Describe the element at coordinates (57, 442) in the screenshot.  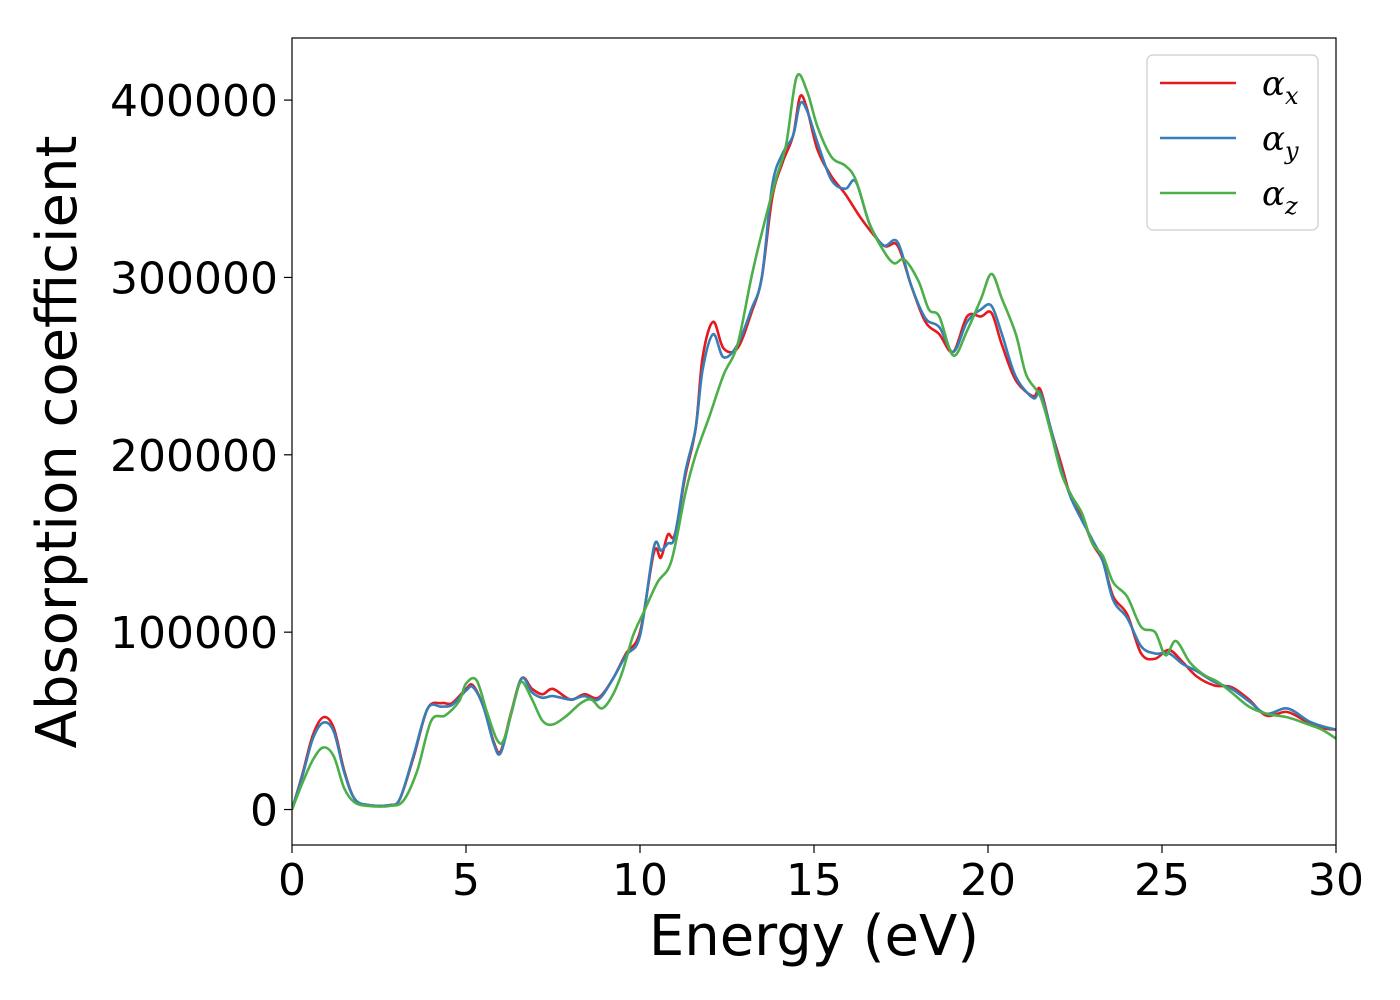
I see `y-axis-label: Absorption coefficient` at that location.